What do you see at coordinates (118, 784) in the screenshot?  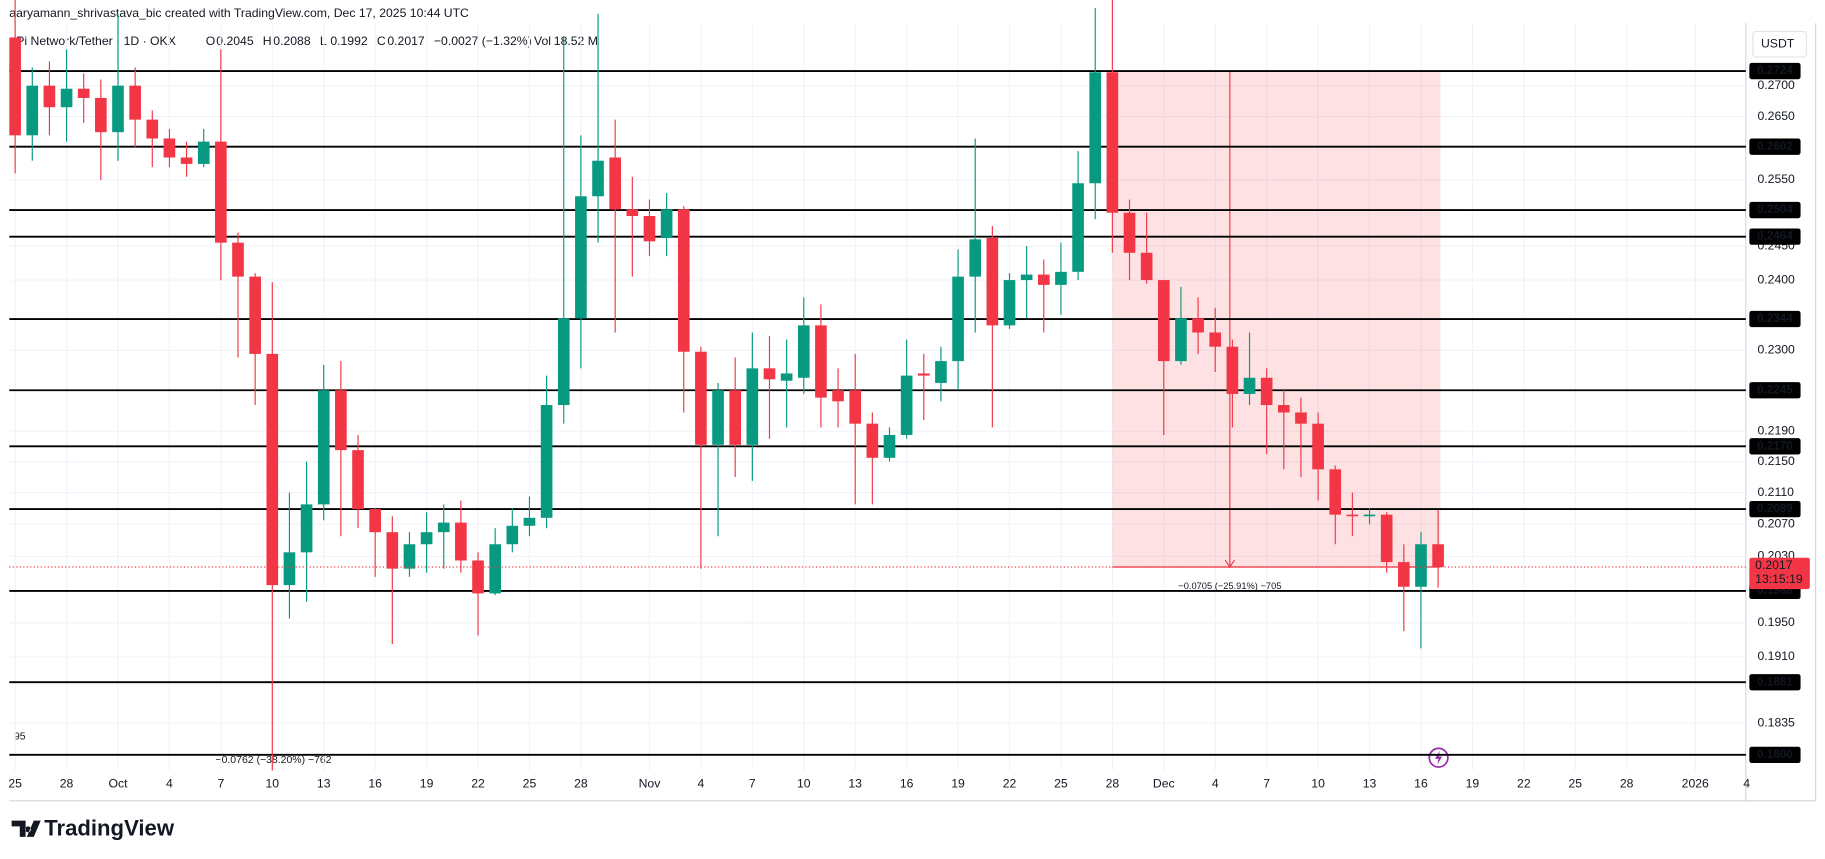 I see `x-tick-label: Oct` at bounding box center [118, 784].